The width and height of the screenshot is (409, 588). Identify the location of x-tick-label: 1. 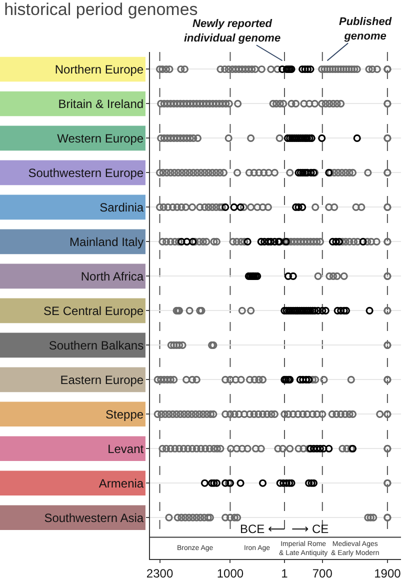
(284, 573).